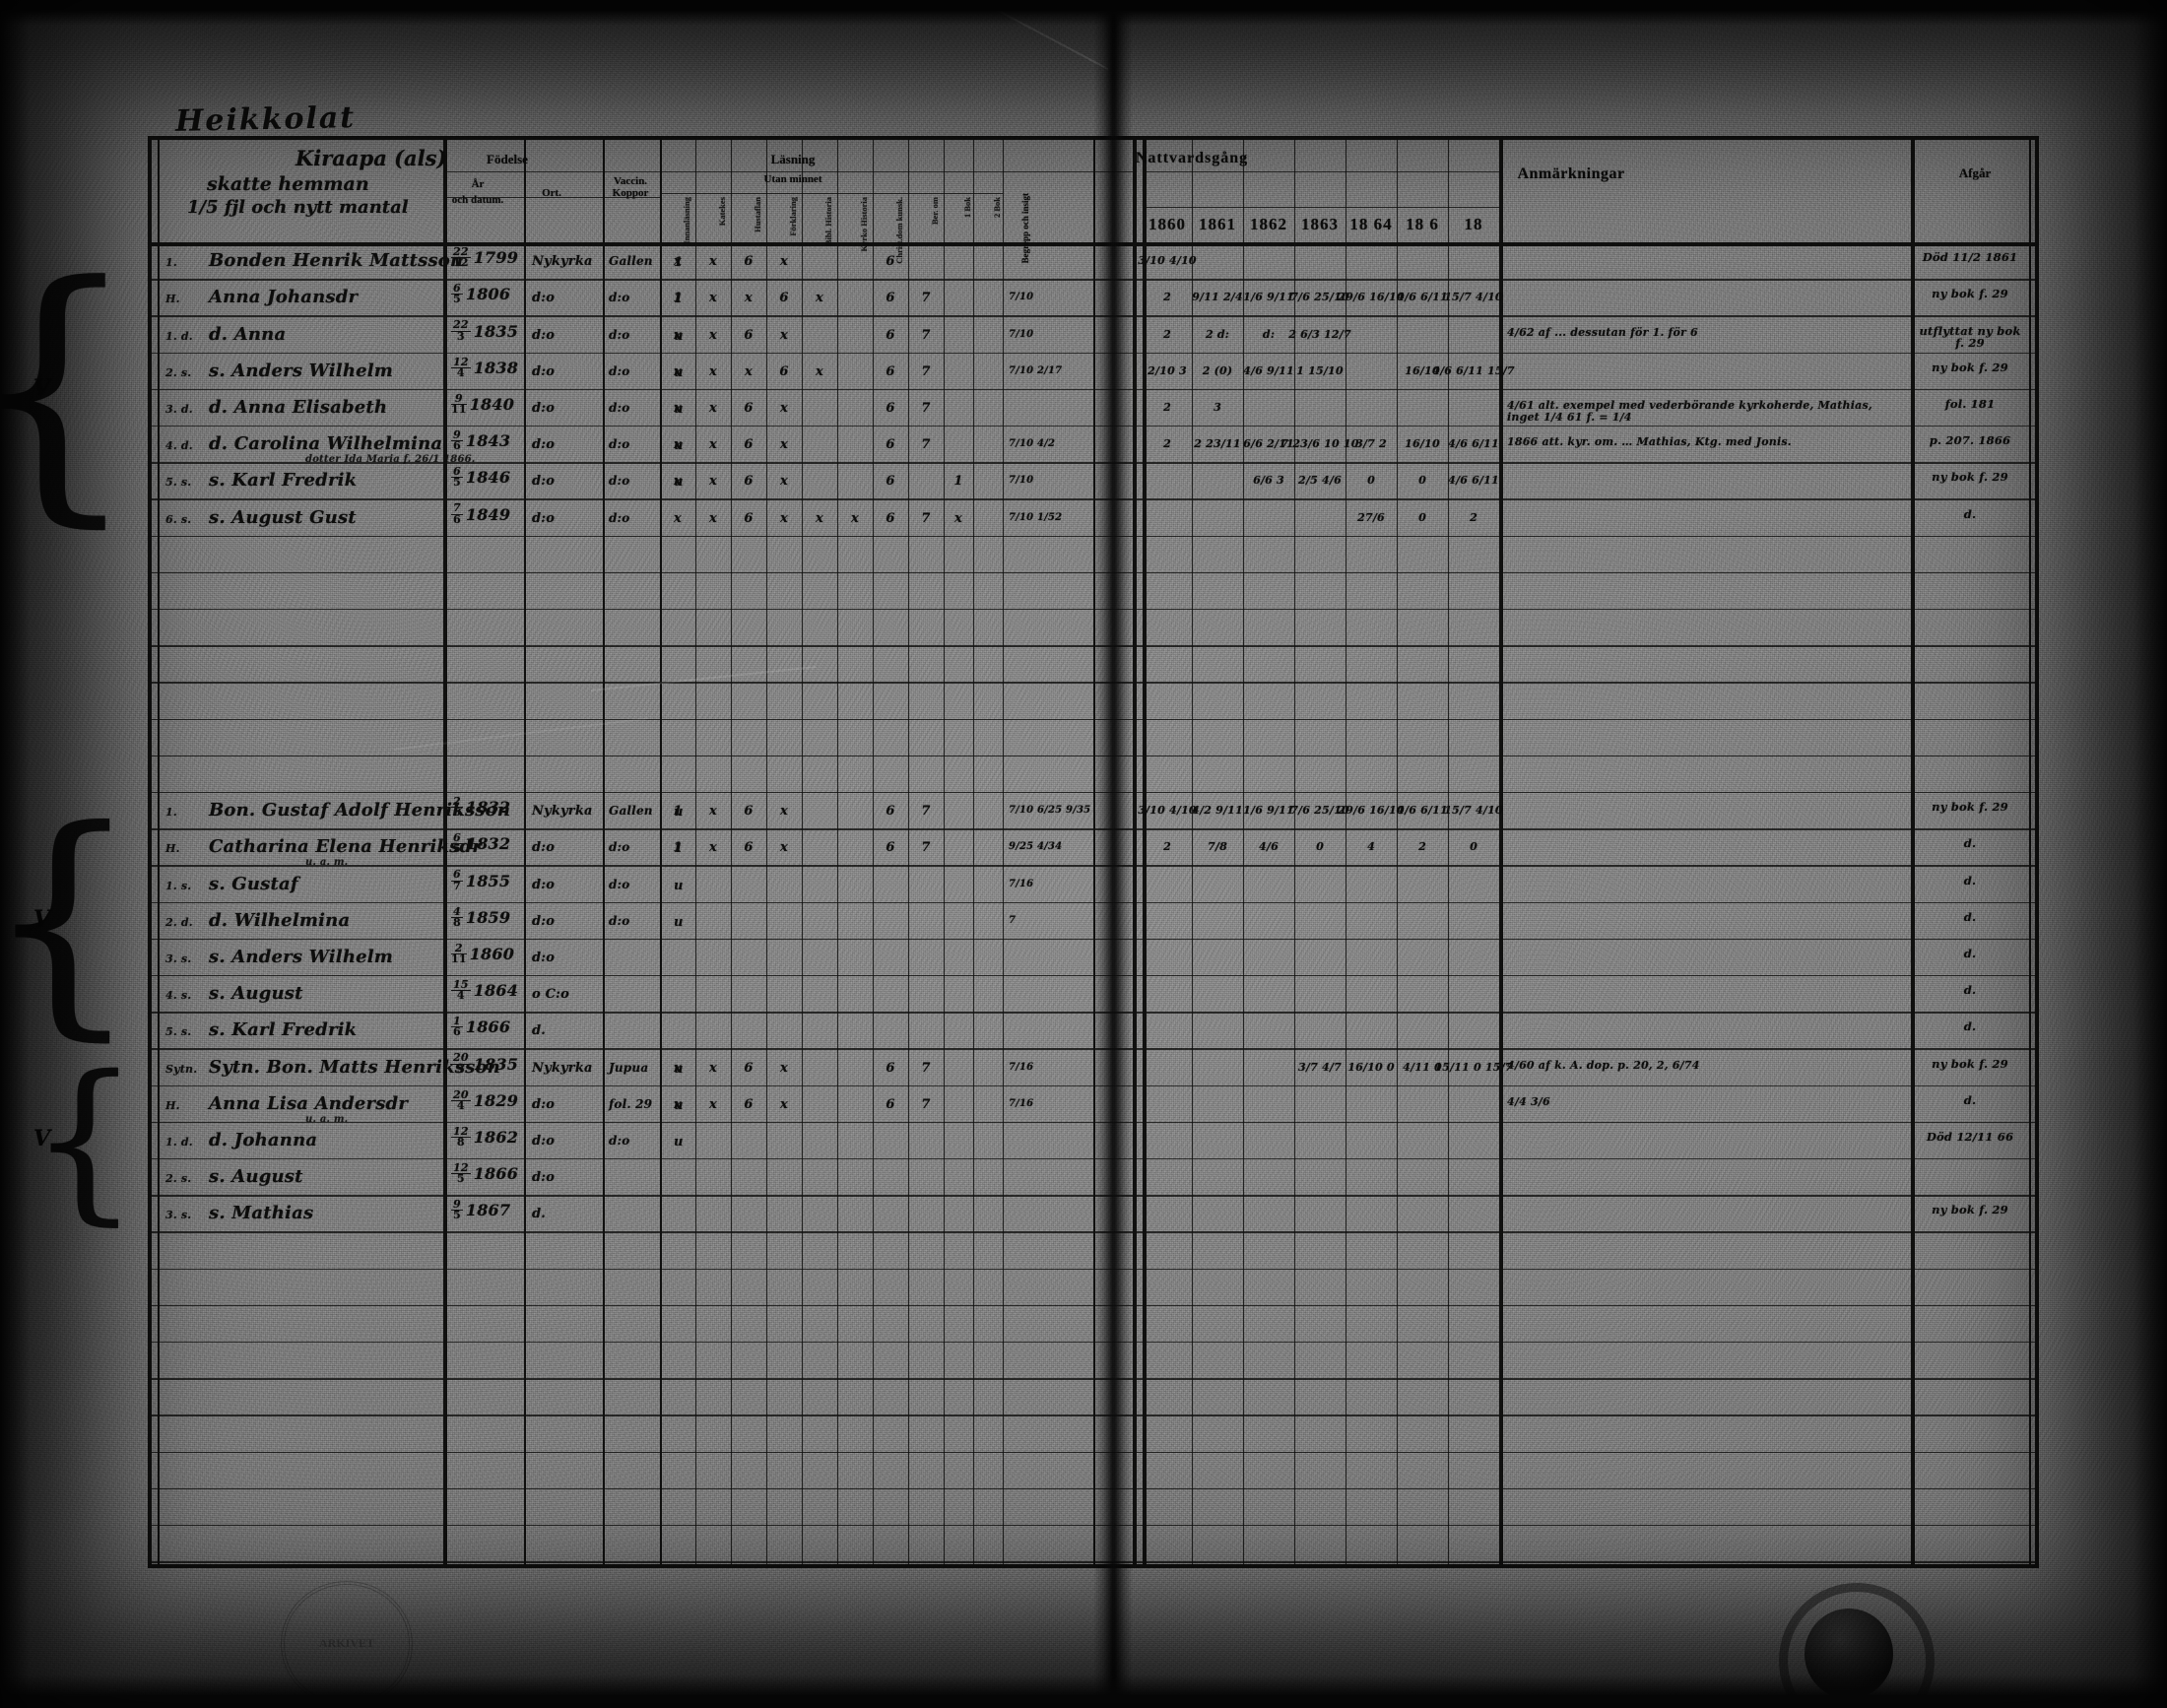 This screenshot has height=1708, width=2167. I want to click on row-household-3-1-reading-8: 7, so click(926, 1068).